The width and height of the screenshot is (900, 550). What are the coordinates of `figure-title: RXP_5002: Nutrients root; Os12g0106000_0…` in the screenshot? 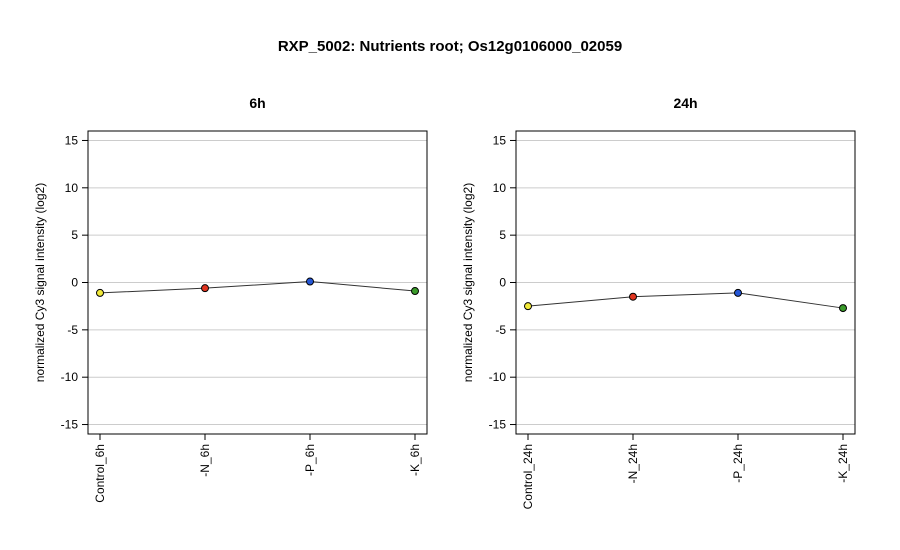 It's located at (450, 46).